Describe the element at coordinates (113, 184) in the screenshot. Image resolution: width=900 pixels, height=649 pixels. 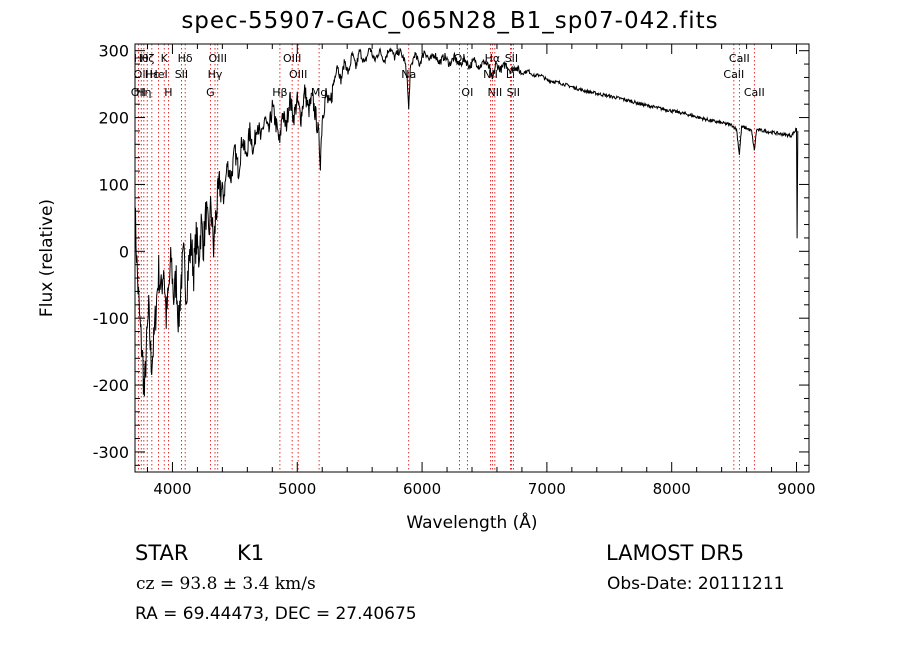
I see `y-tick-label: 100` at that location.